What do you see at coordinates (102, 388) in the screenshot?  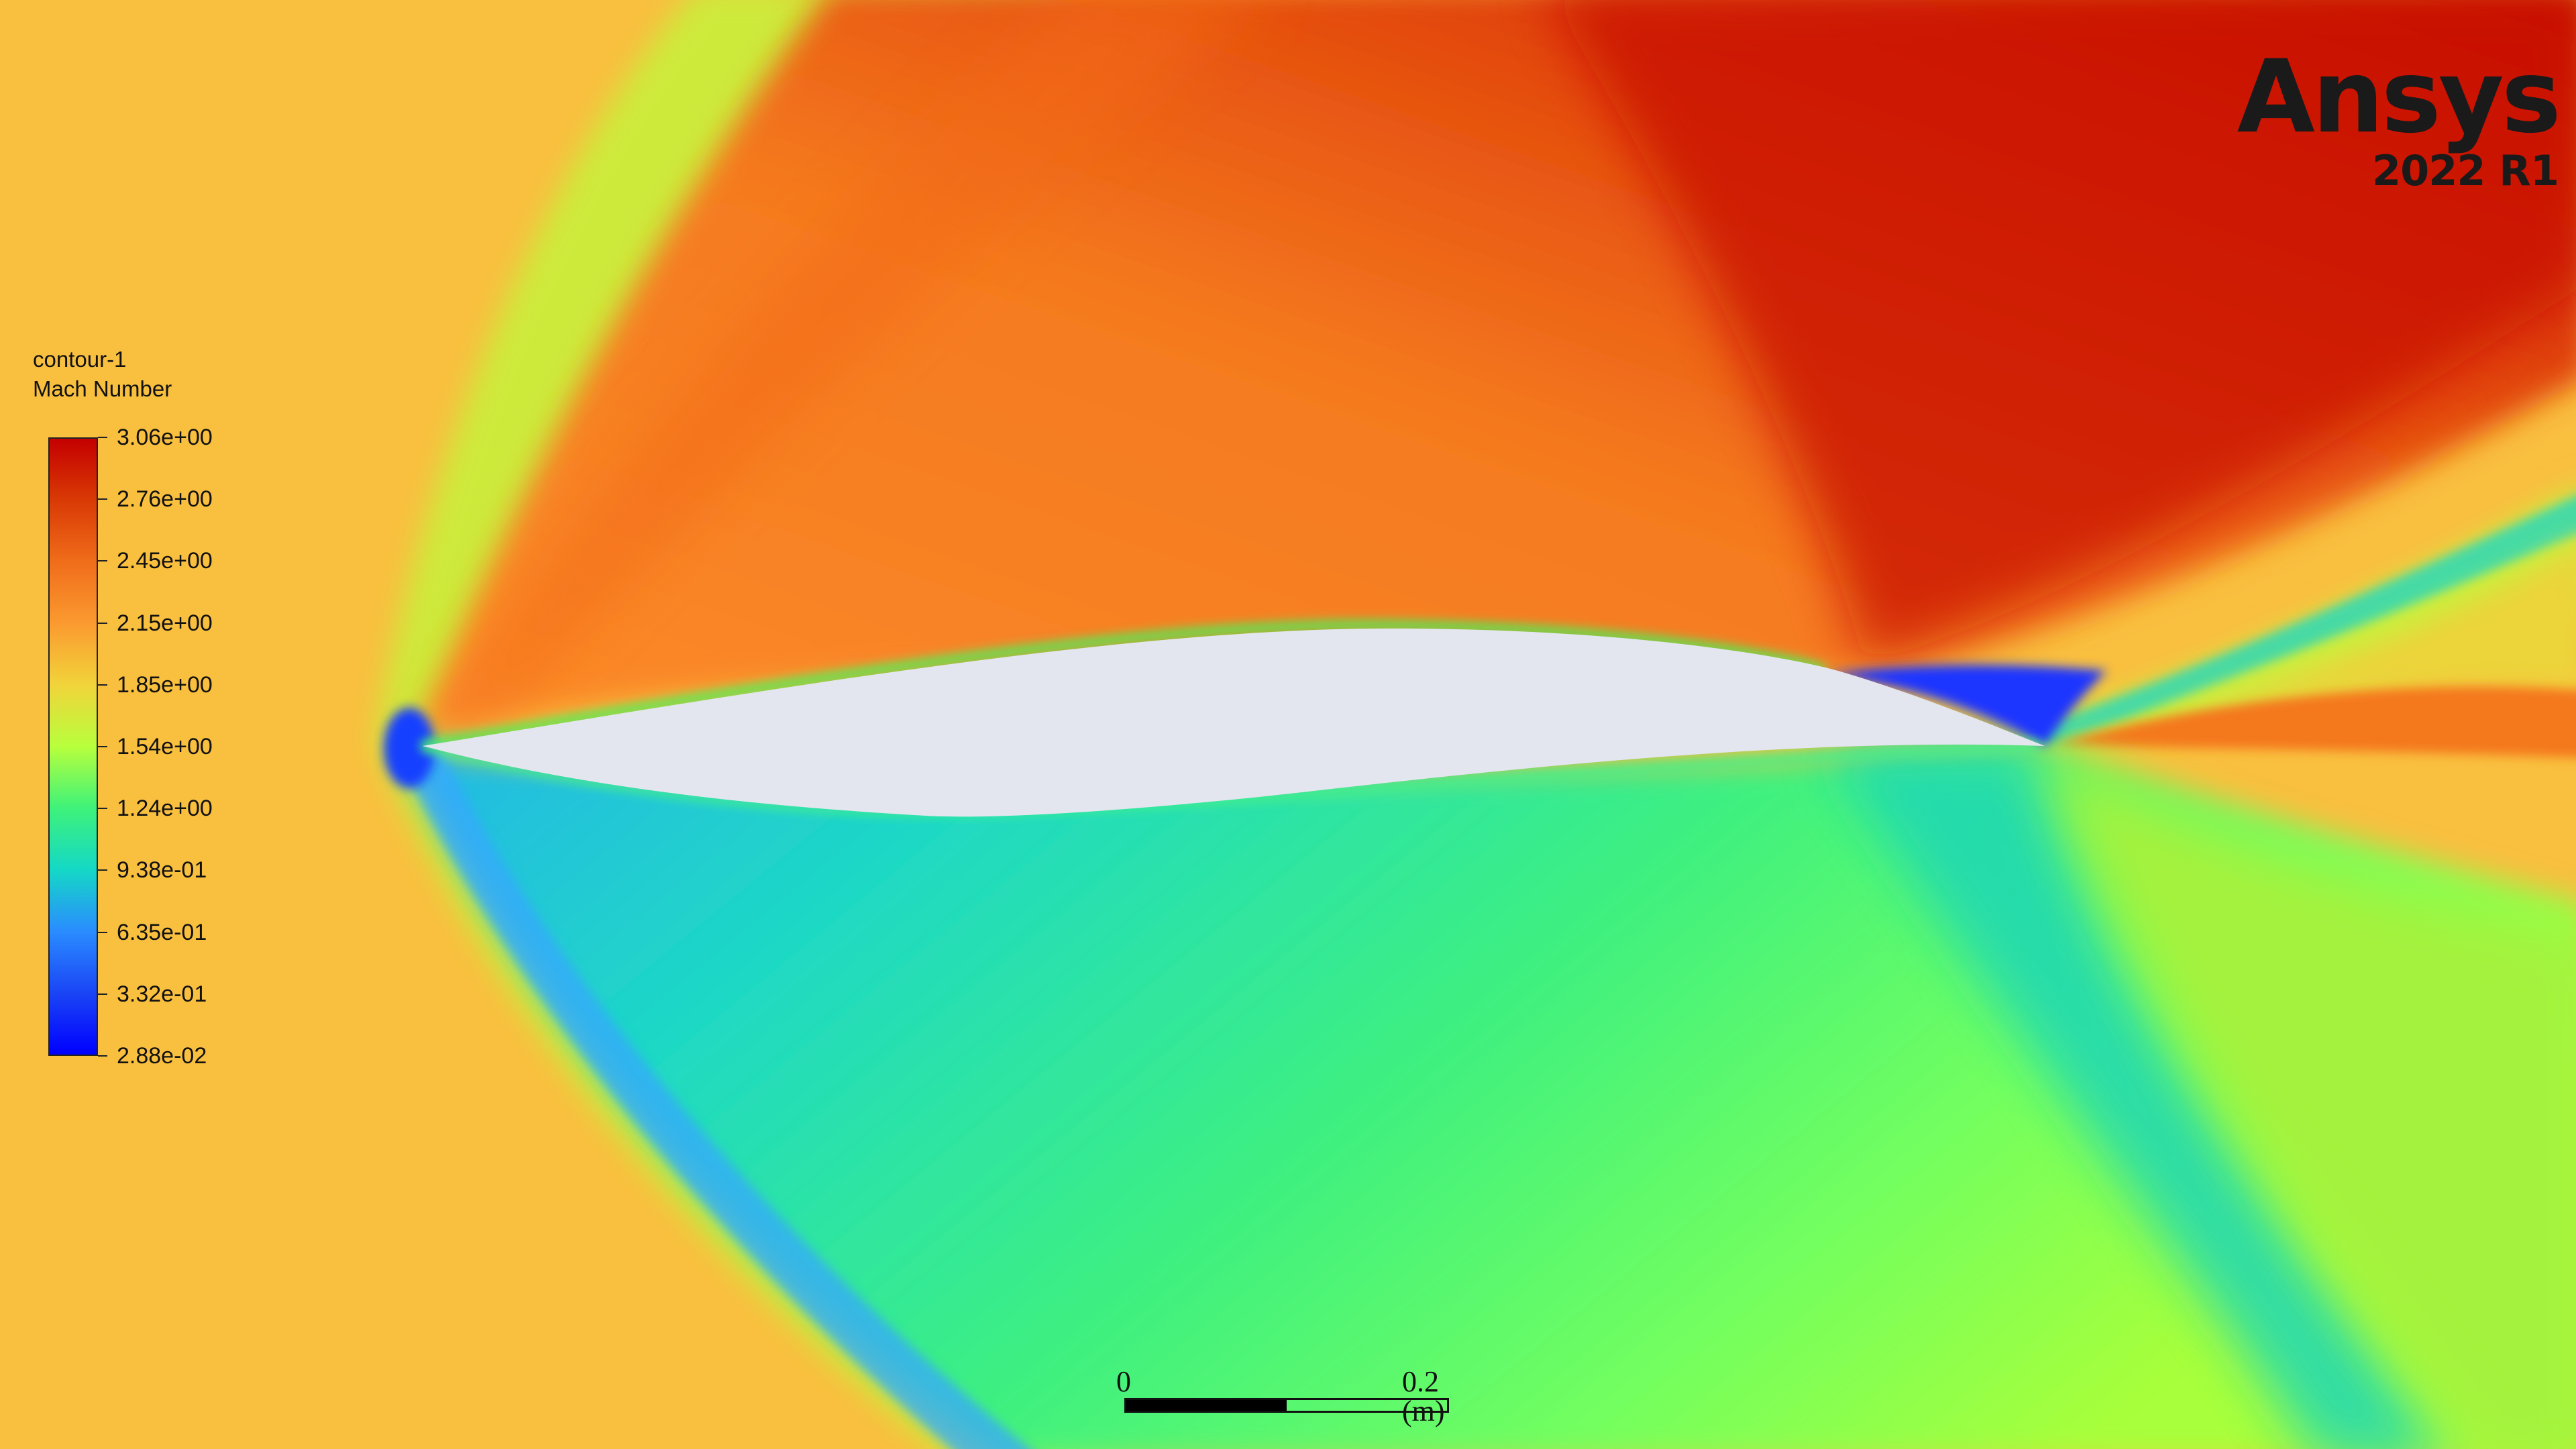 I see `legend-variable-name: Mach Number` at bounding box center [102, 388].